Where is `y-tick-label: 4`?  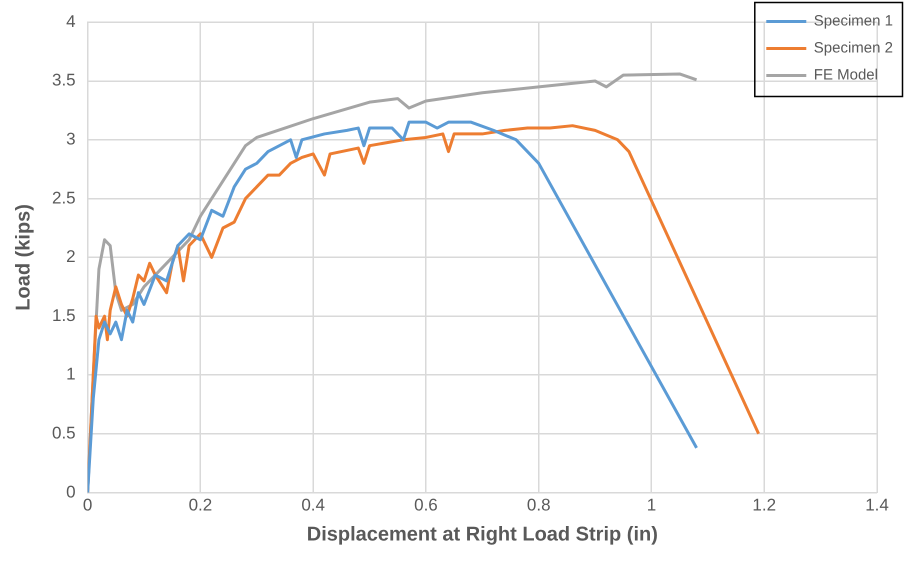
y-tick-label: 4 is located at coordinates (71, 21).